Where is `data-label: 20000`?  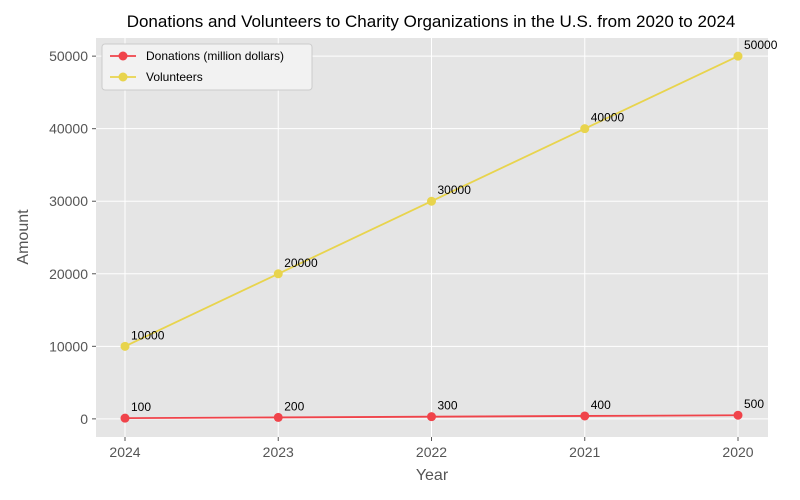 data-label: 20000 is located at coordinates (301, 263).